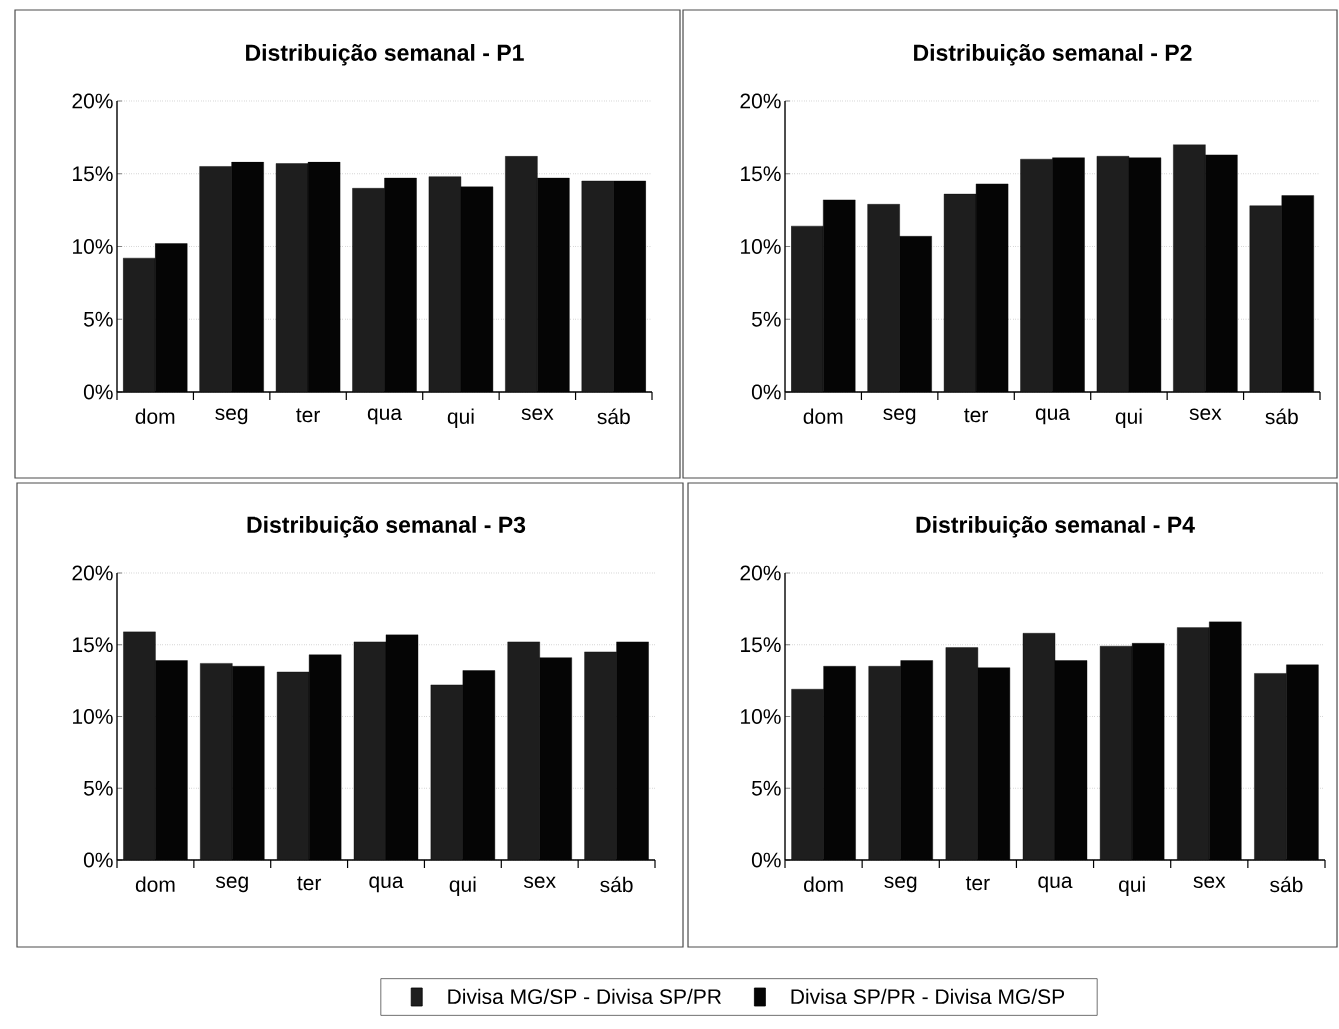 This screenshot has height=1029, width=1339. Describe the element at coordinates (1055, 527) in the screenshot. I see `chart-title: Distribuição semanal - P4` at that location.